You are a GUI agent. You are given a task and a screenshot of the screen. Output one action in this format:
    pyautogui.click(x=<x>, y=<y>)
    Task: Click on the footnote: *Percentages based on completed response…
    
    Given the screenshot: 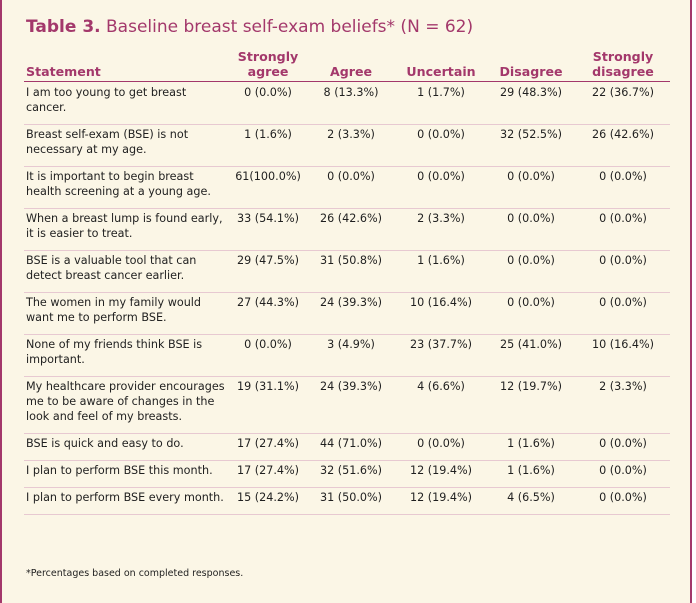 What is the action you would take?
    pyautogui.click(x=135, y=573)
    